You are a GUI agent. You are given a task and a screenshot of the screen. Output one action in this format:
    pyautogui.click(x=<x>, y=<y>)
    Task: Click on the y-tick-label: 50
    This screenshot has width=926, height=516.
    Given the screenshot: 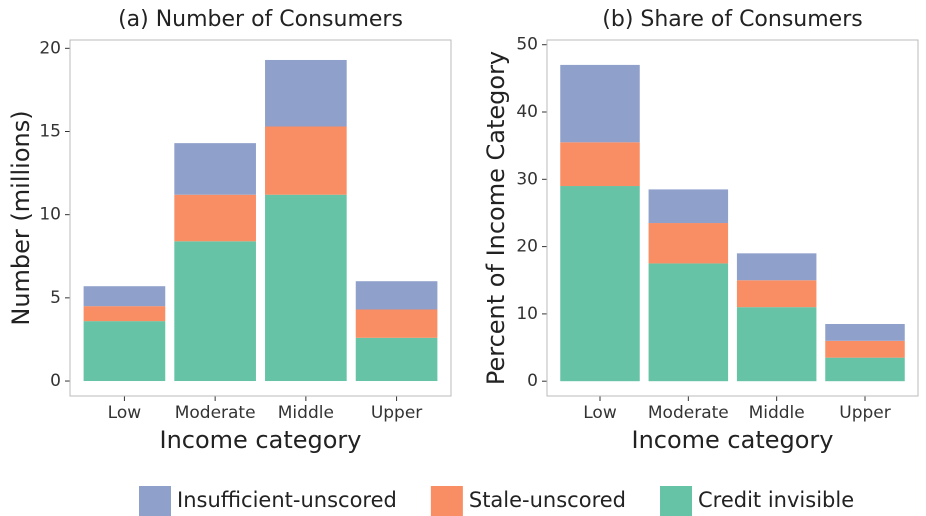 What is the action you would take?
    pyautogui.click(x=527, y=45)
    